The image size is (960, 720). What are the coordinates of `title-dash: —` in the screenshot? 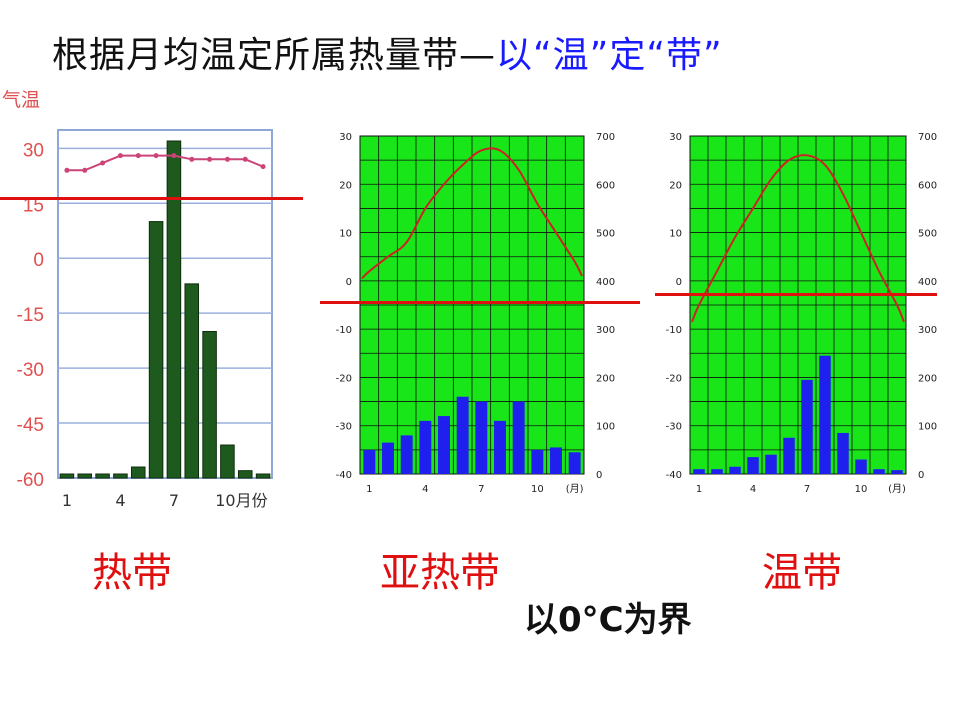 It's located at (478, 55).